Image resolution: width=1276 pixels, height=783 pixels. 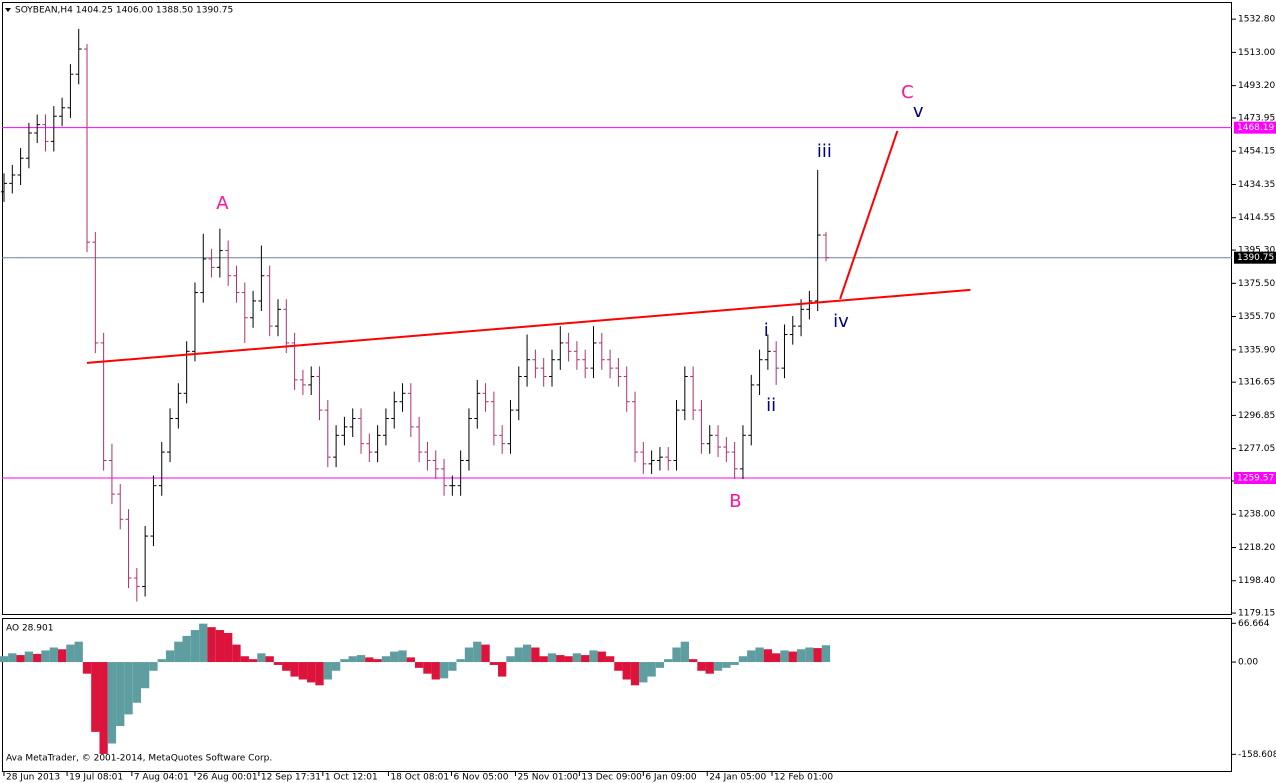 I want to click on y-tick-label: 0.00, so click(x=1248, y=663).